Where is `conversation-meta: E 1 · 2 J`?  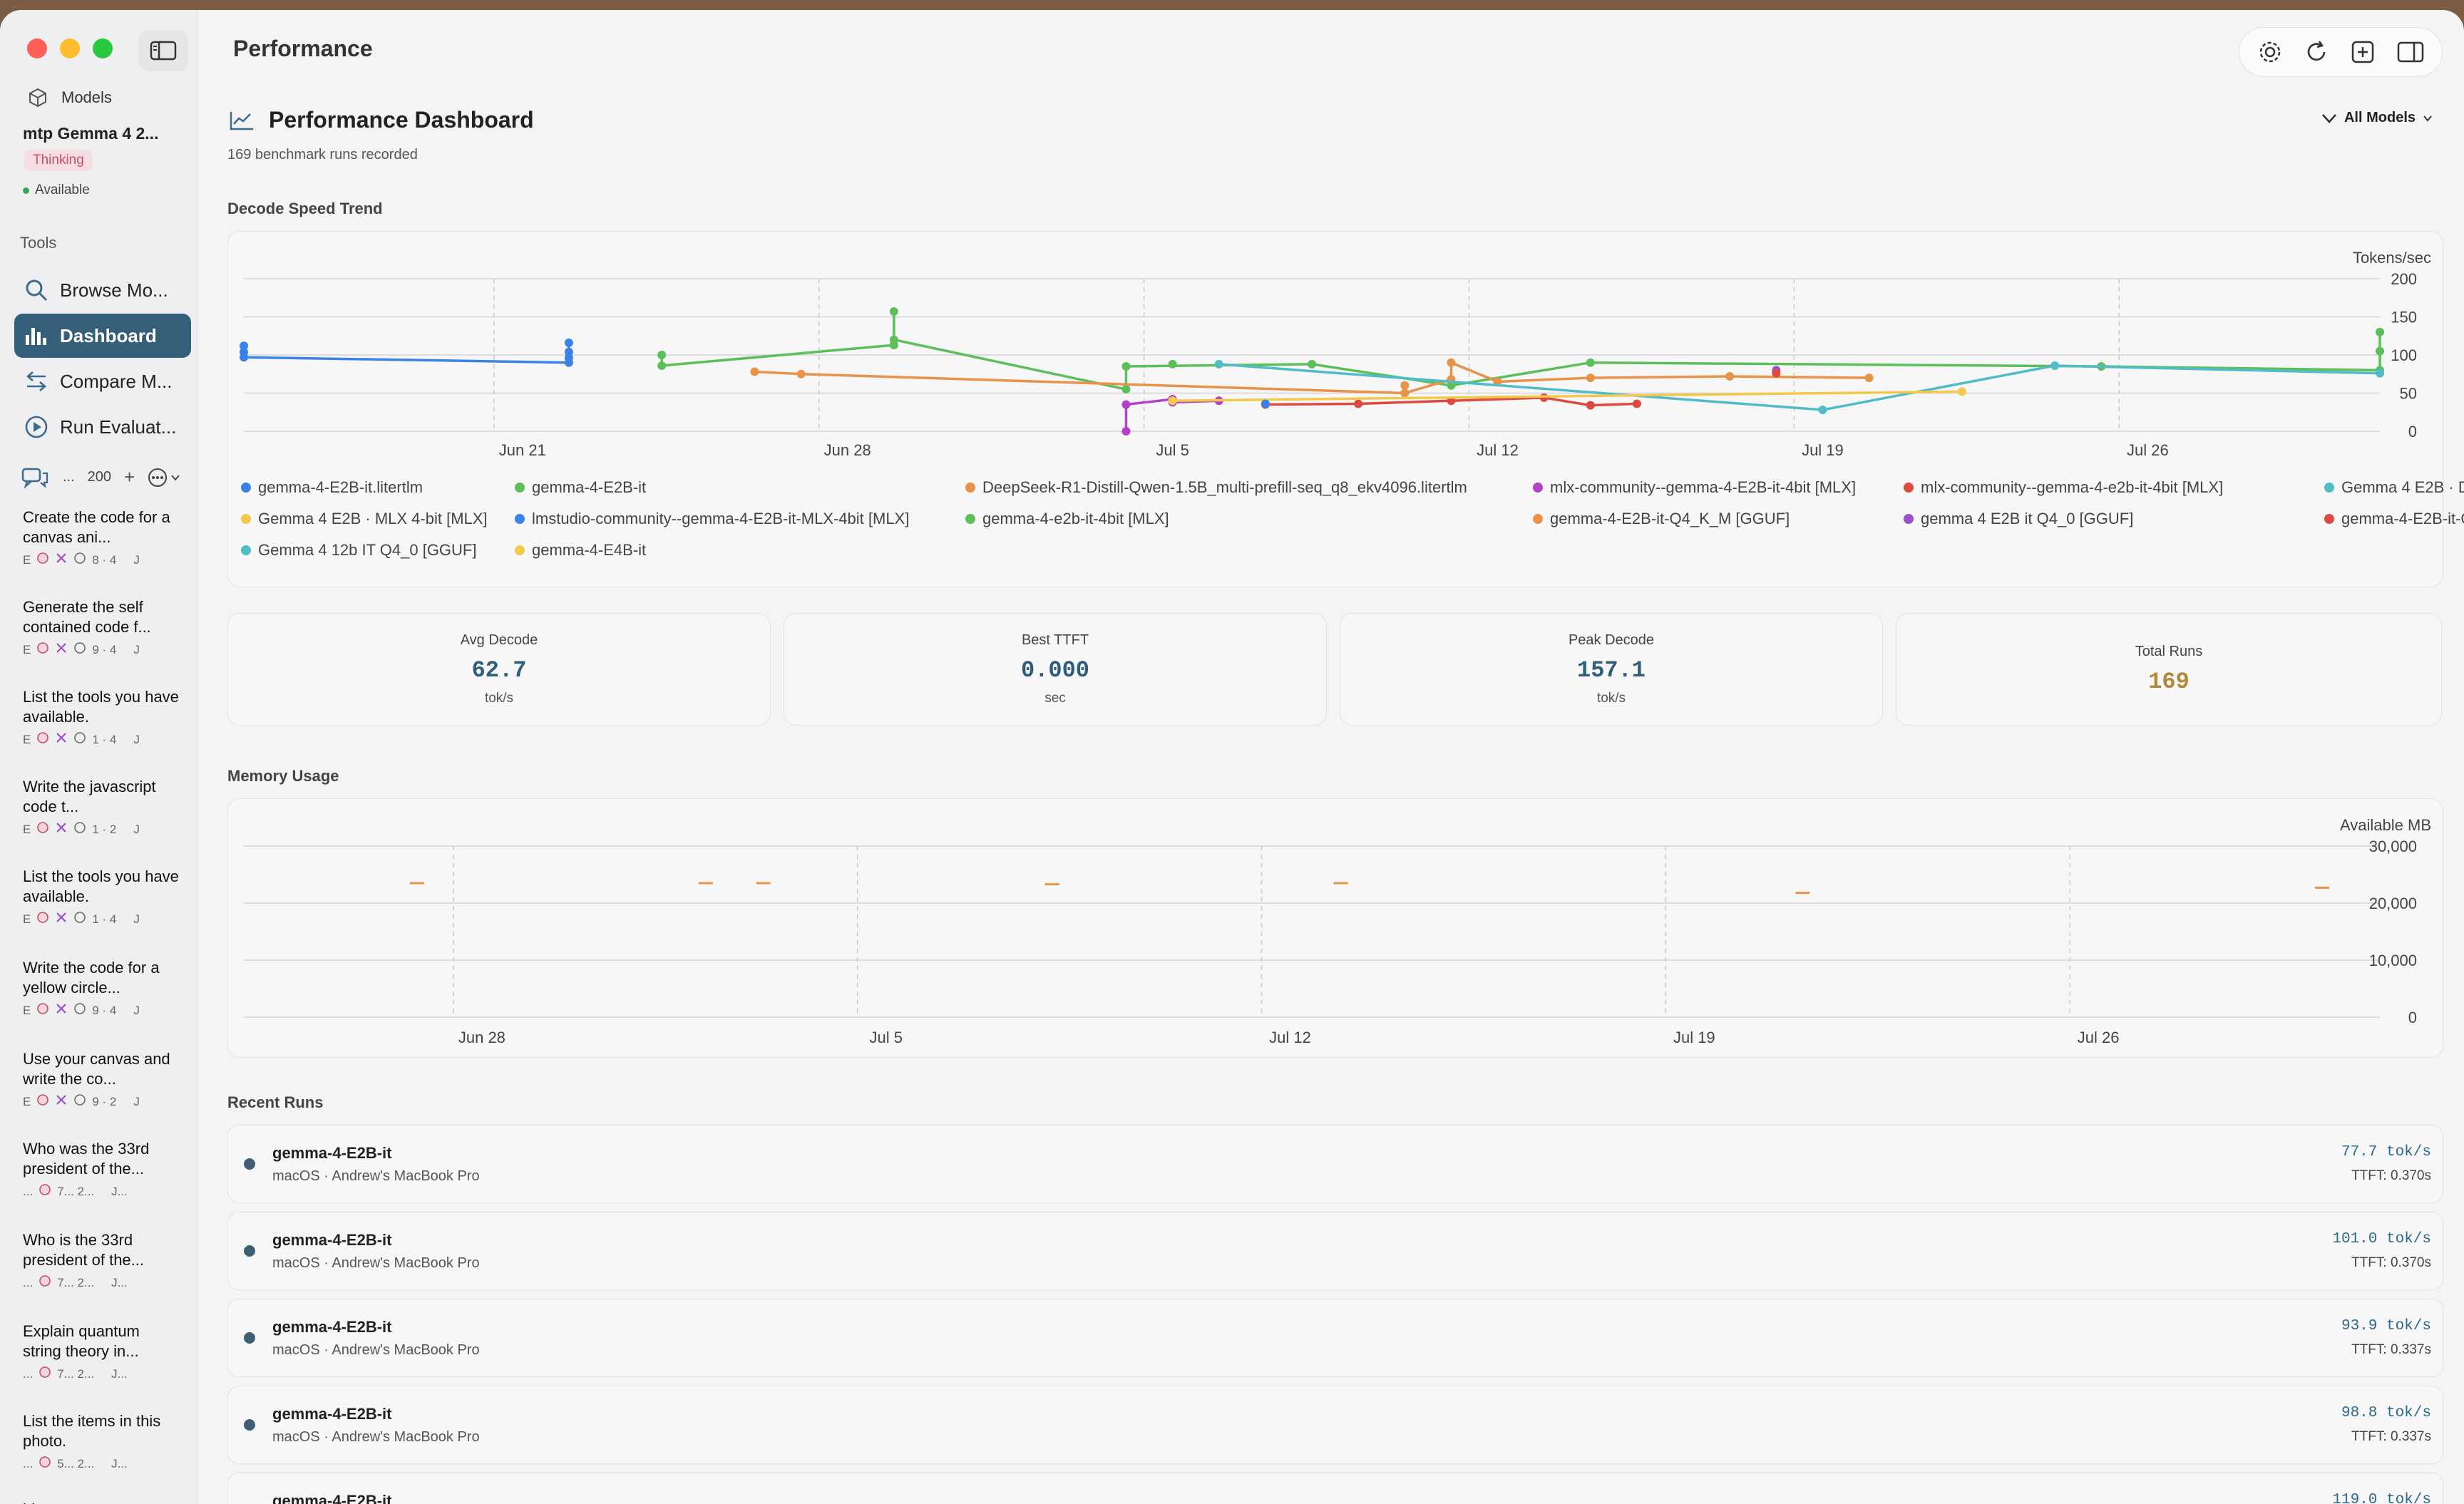
conversation-meta: E 1 · 2 J is located at coordinates (101, 829).